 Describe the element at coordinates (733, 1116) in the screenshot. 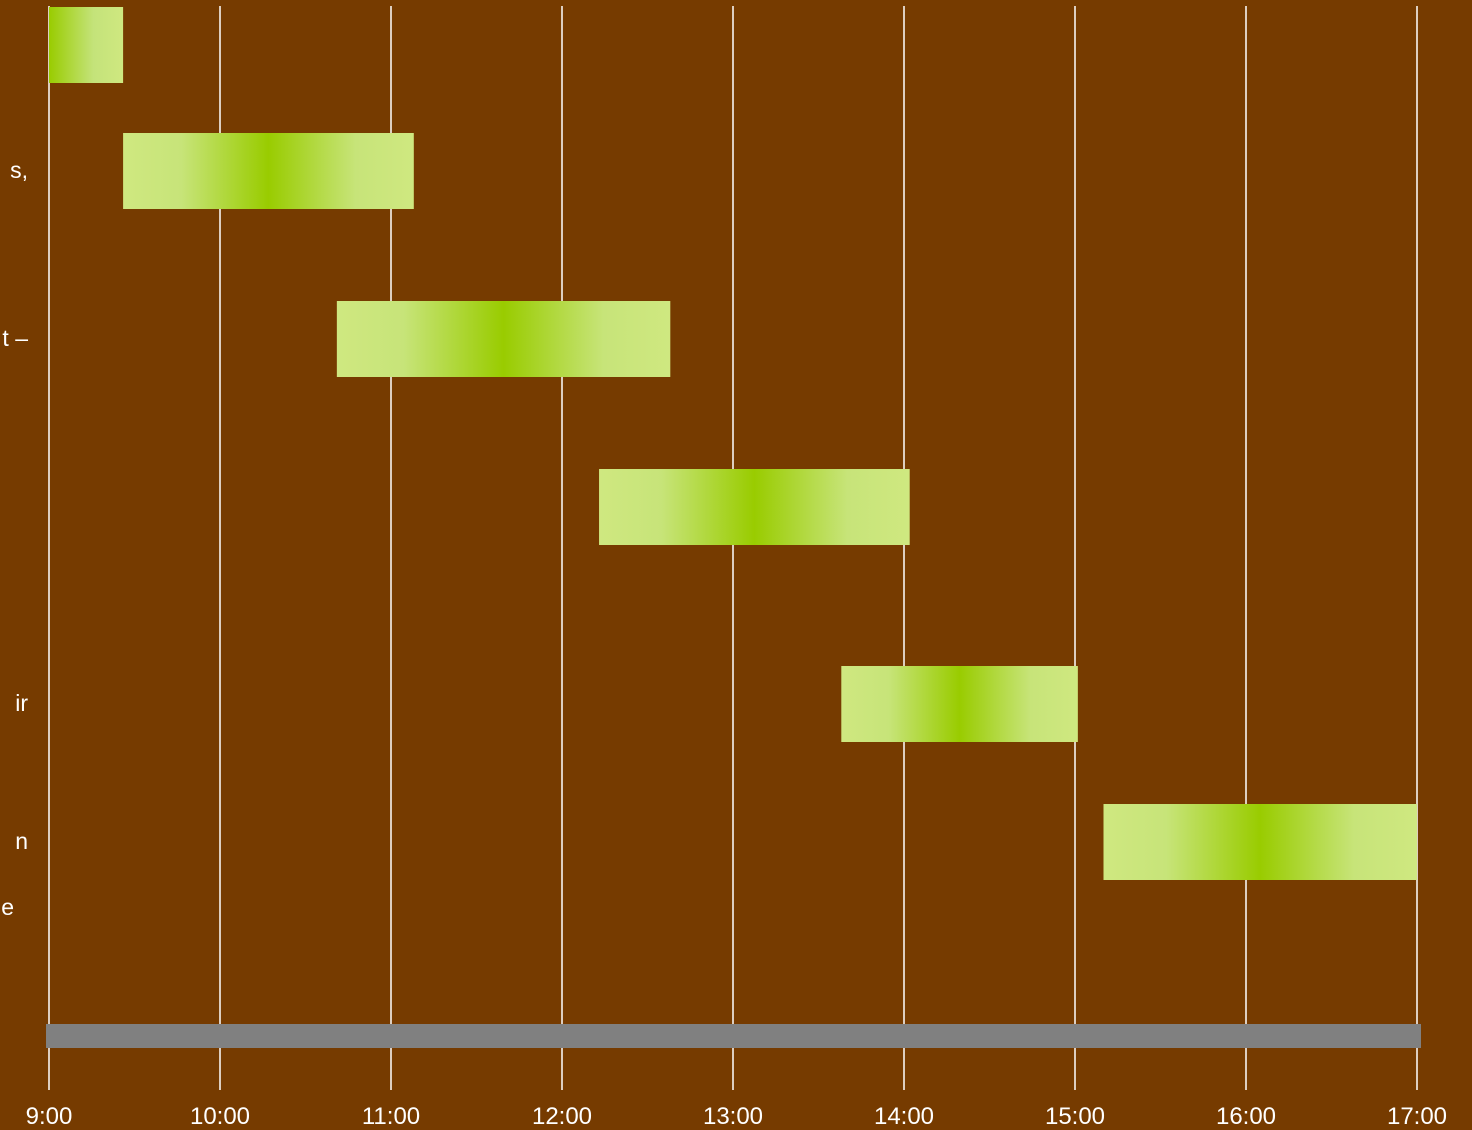

I see `x-tick-label-4: 13:00` at that location.